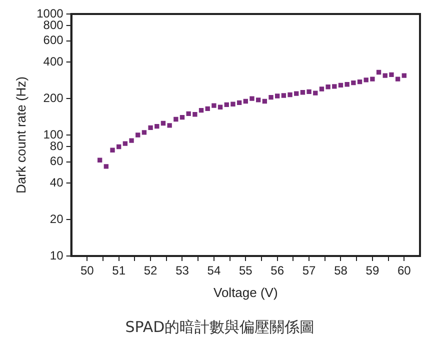 The height and width of the screenshot is (362, 440). What do you see at coordinates (183, 271) in the screenshot?
I see `x-tick-label: 53` at bounding box center [183, 271].